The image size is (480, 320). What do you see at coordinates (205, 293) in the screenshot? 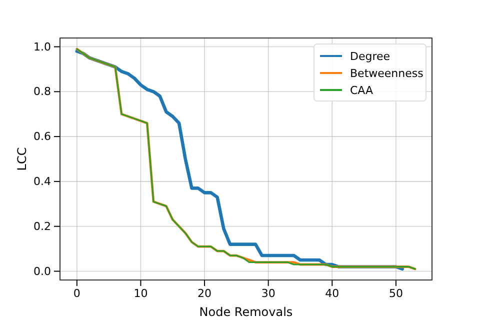
I see `x-tick-label: 20` at bounding box center [205, 293].